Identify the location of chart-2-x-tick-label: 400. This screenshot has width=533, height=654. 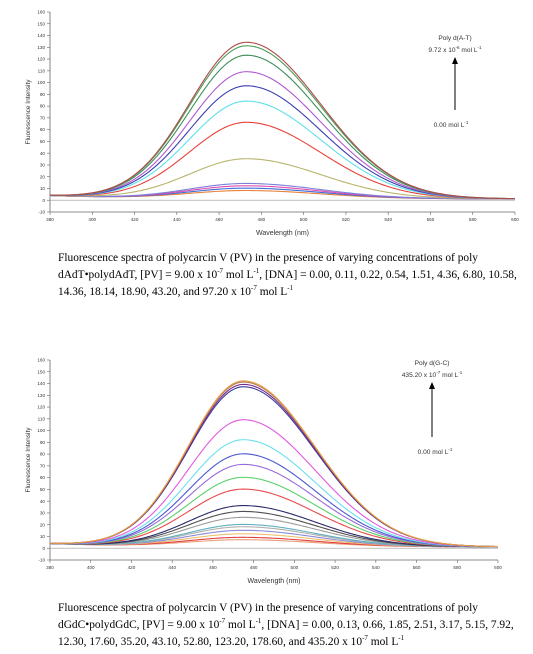
(91, 567).